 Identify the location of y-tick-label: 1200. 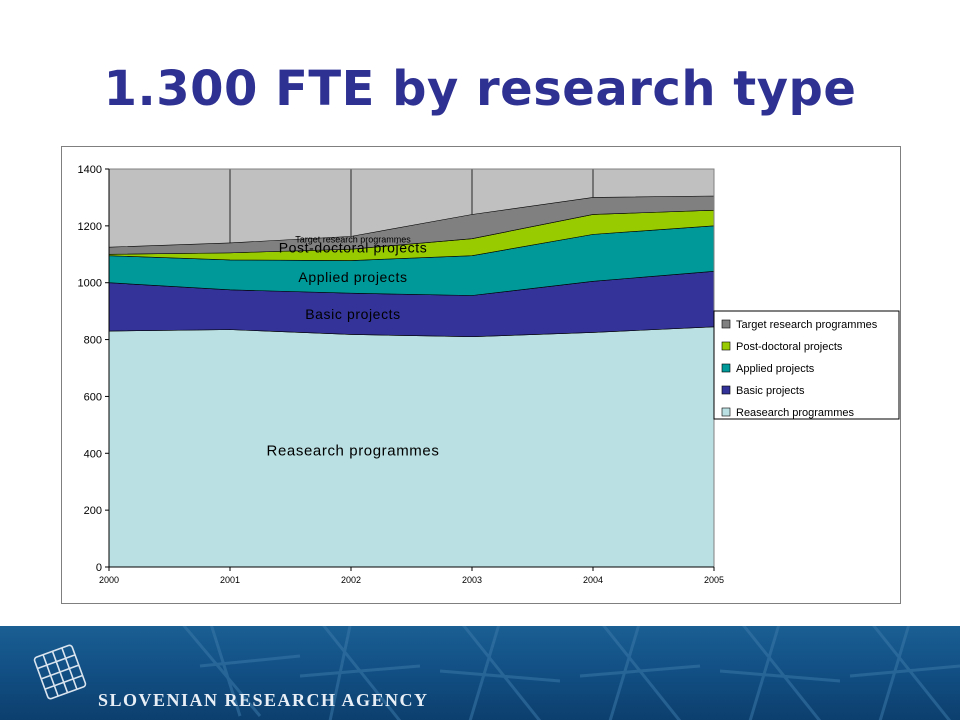
(90, 227).